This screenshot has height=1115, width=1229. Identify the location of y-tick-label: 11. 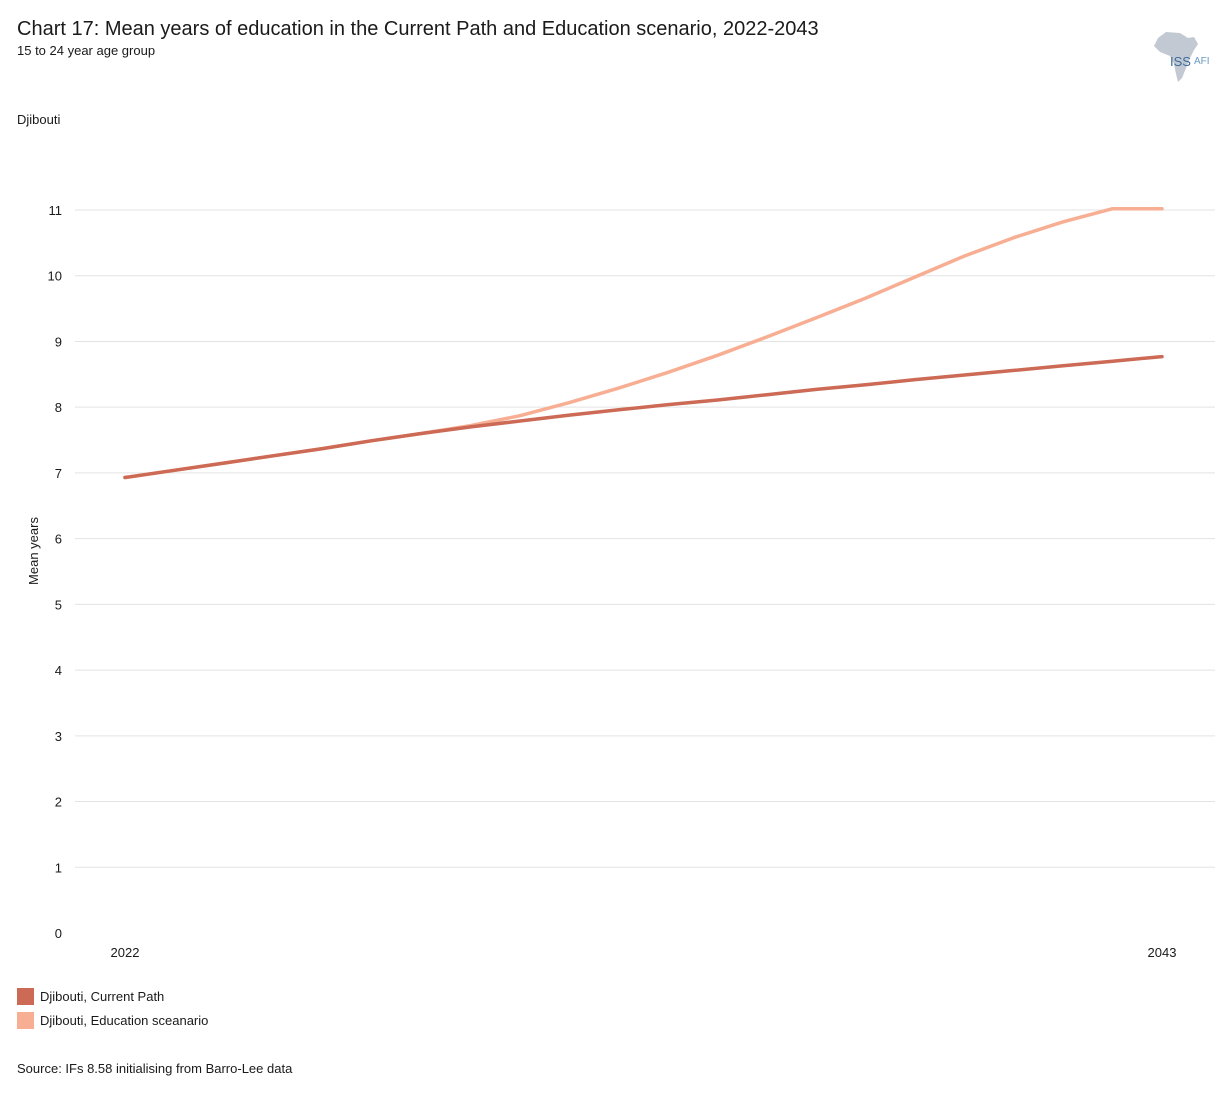
(56, 210).